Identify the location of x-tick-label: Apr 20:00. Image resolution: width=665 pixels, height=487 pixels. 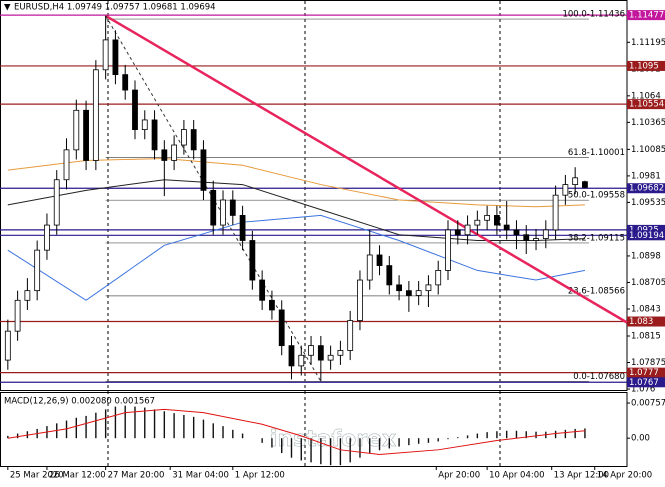
(459, 476).